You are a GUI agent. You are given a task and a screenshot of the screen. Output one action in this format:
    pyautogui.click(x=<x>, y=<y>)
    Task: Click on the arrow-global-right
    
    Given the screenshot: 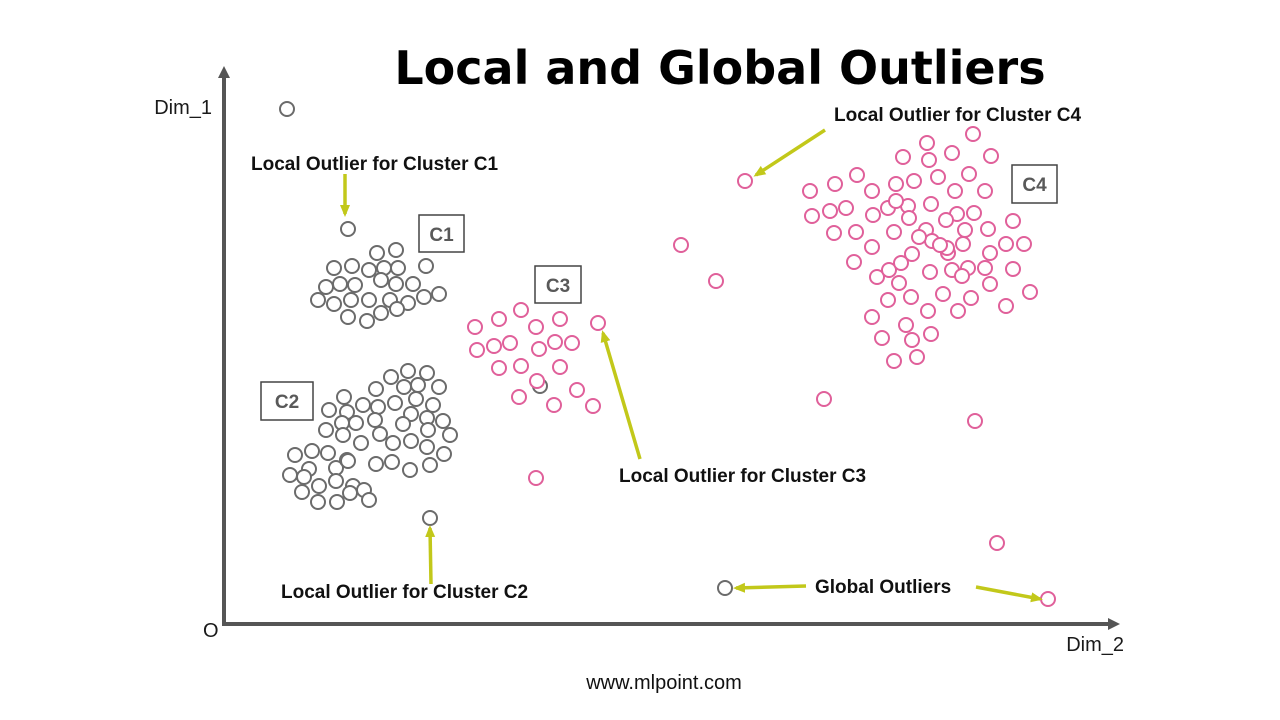 What is the action you would take?
    pyautogui.click(x=1009, y=594)
    